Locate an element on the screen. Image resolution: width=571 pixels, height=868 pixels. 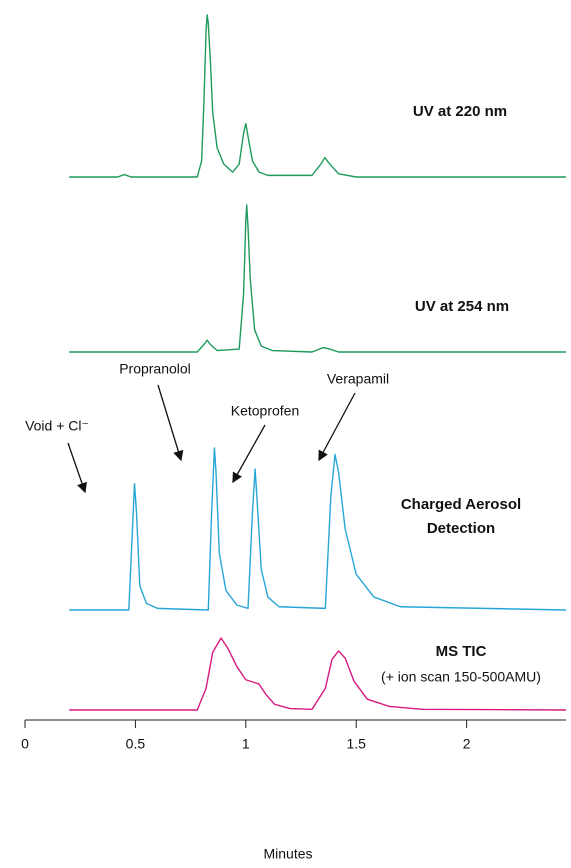
x-tick-label: 0.5 is located at coordinates (136, 744).